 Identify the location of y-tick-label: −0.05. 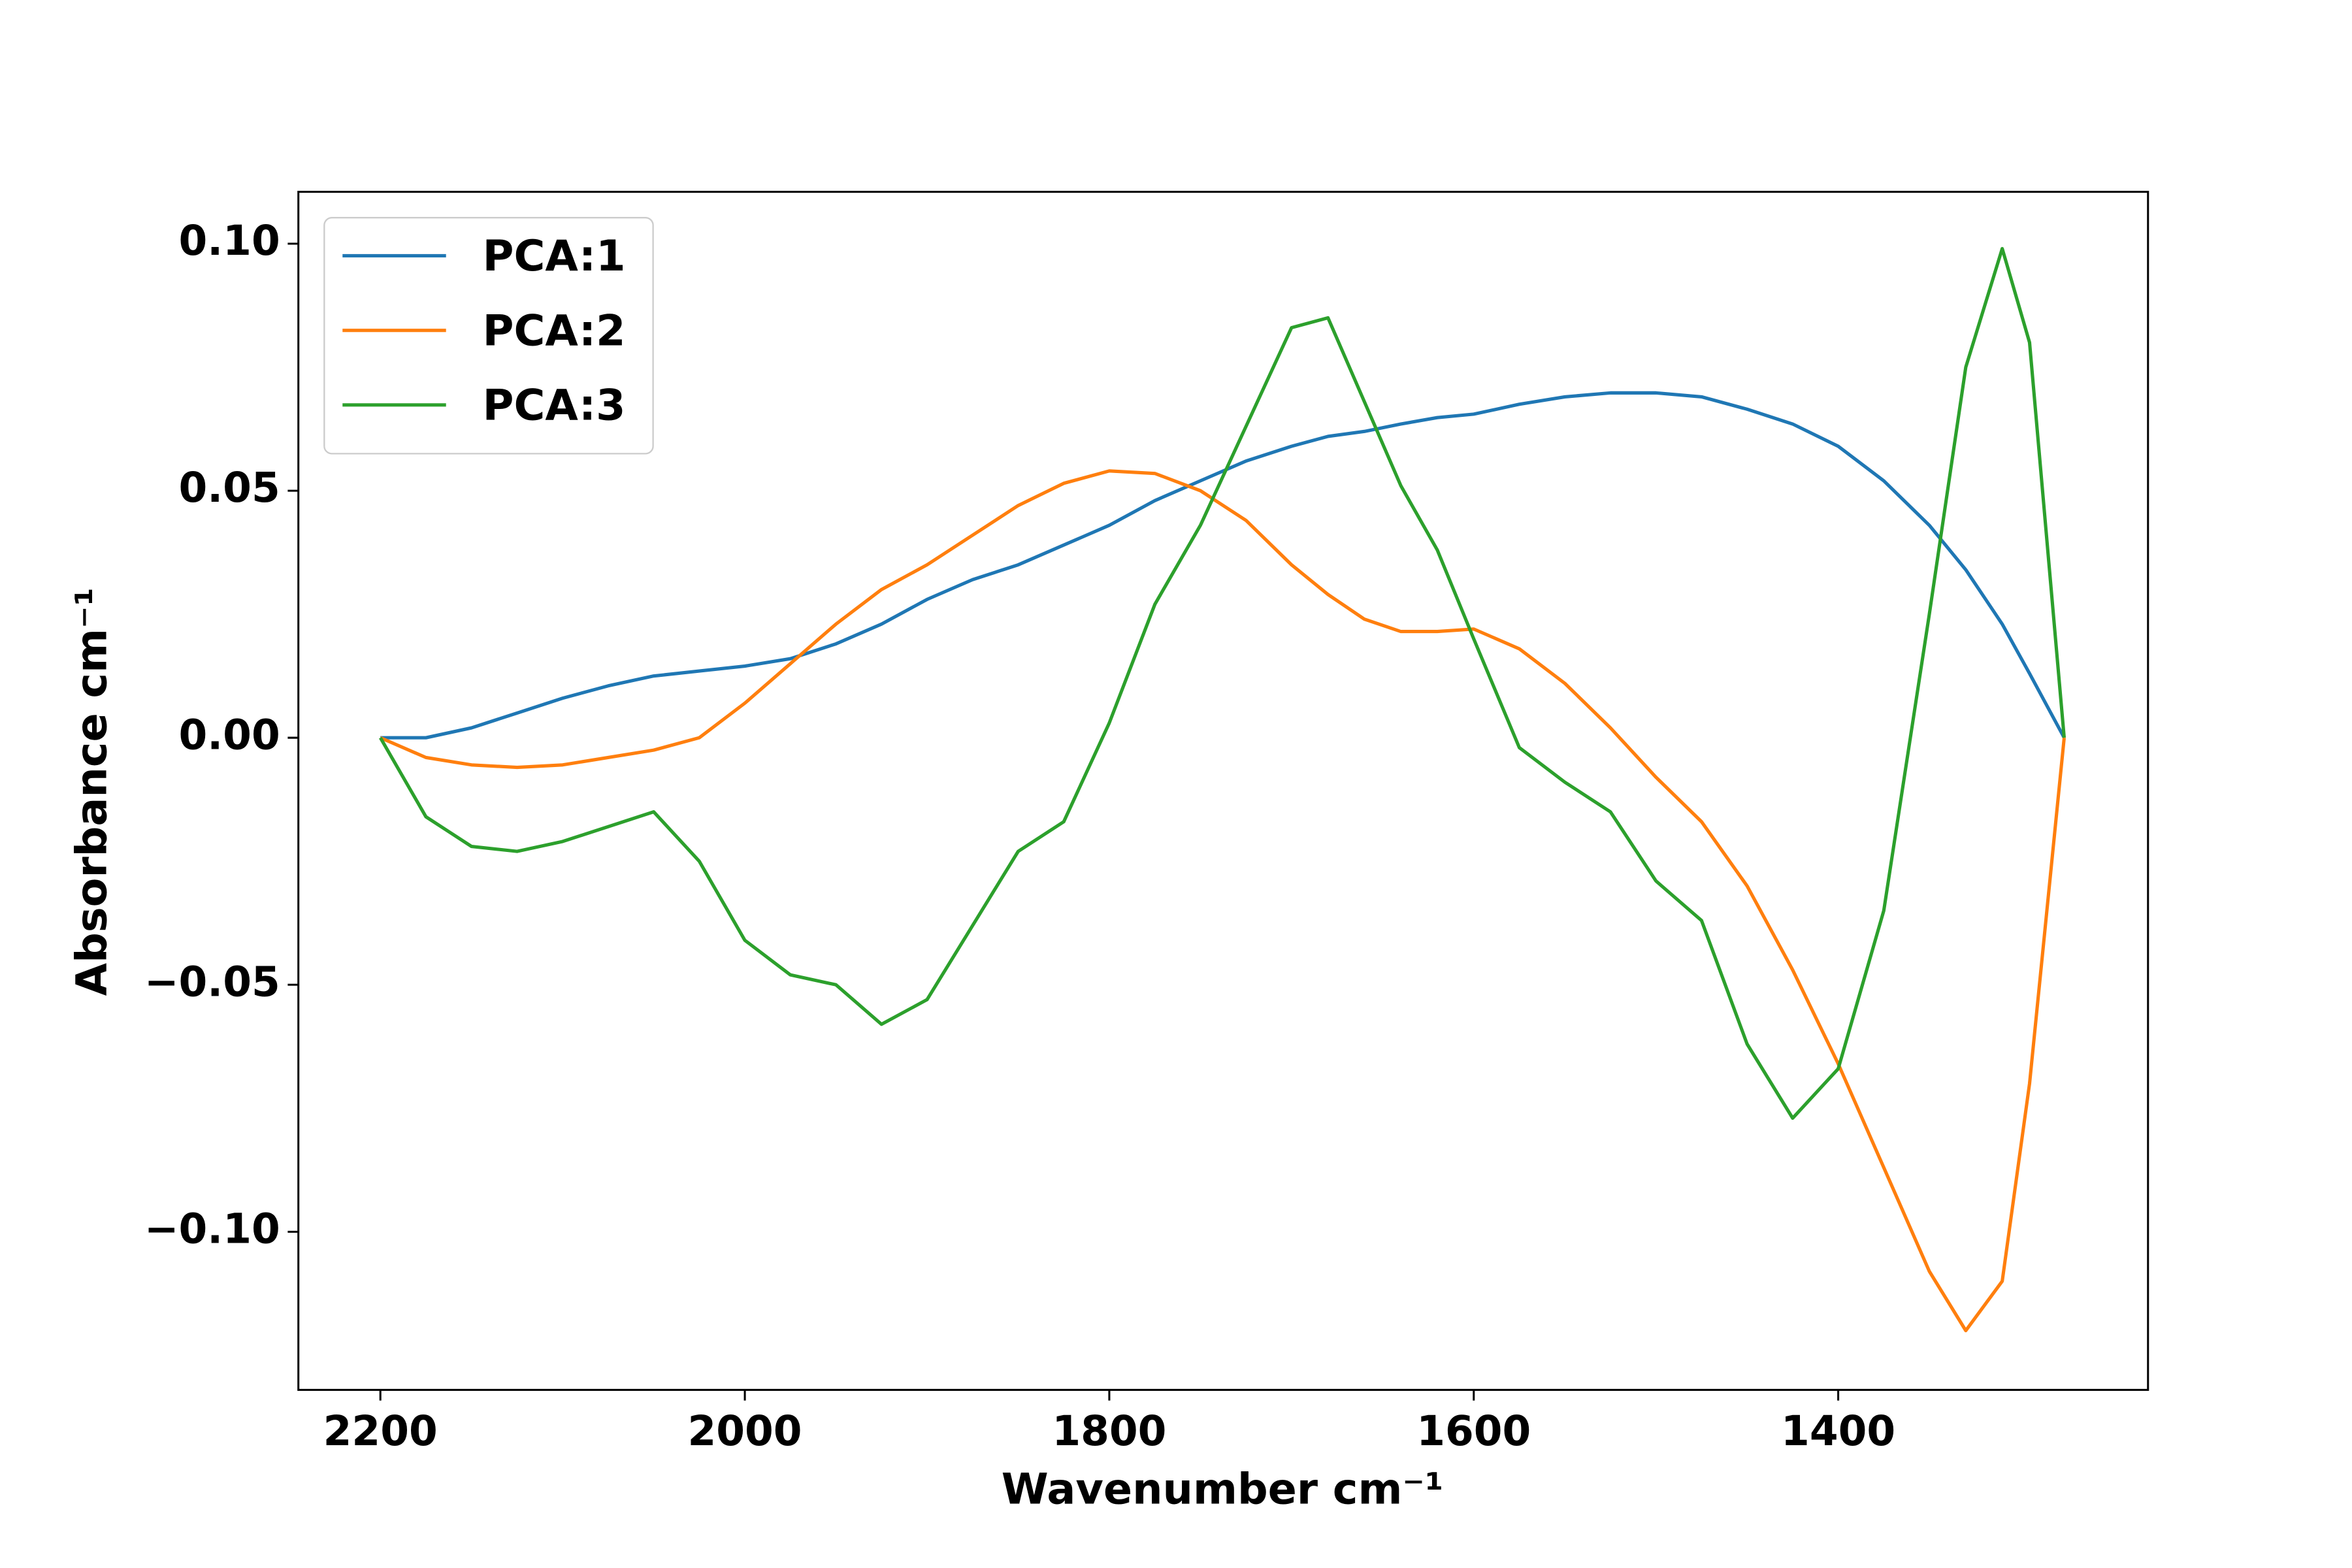
(212, 981).